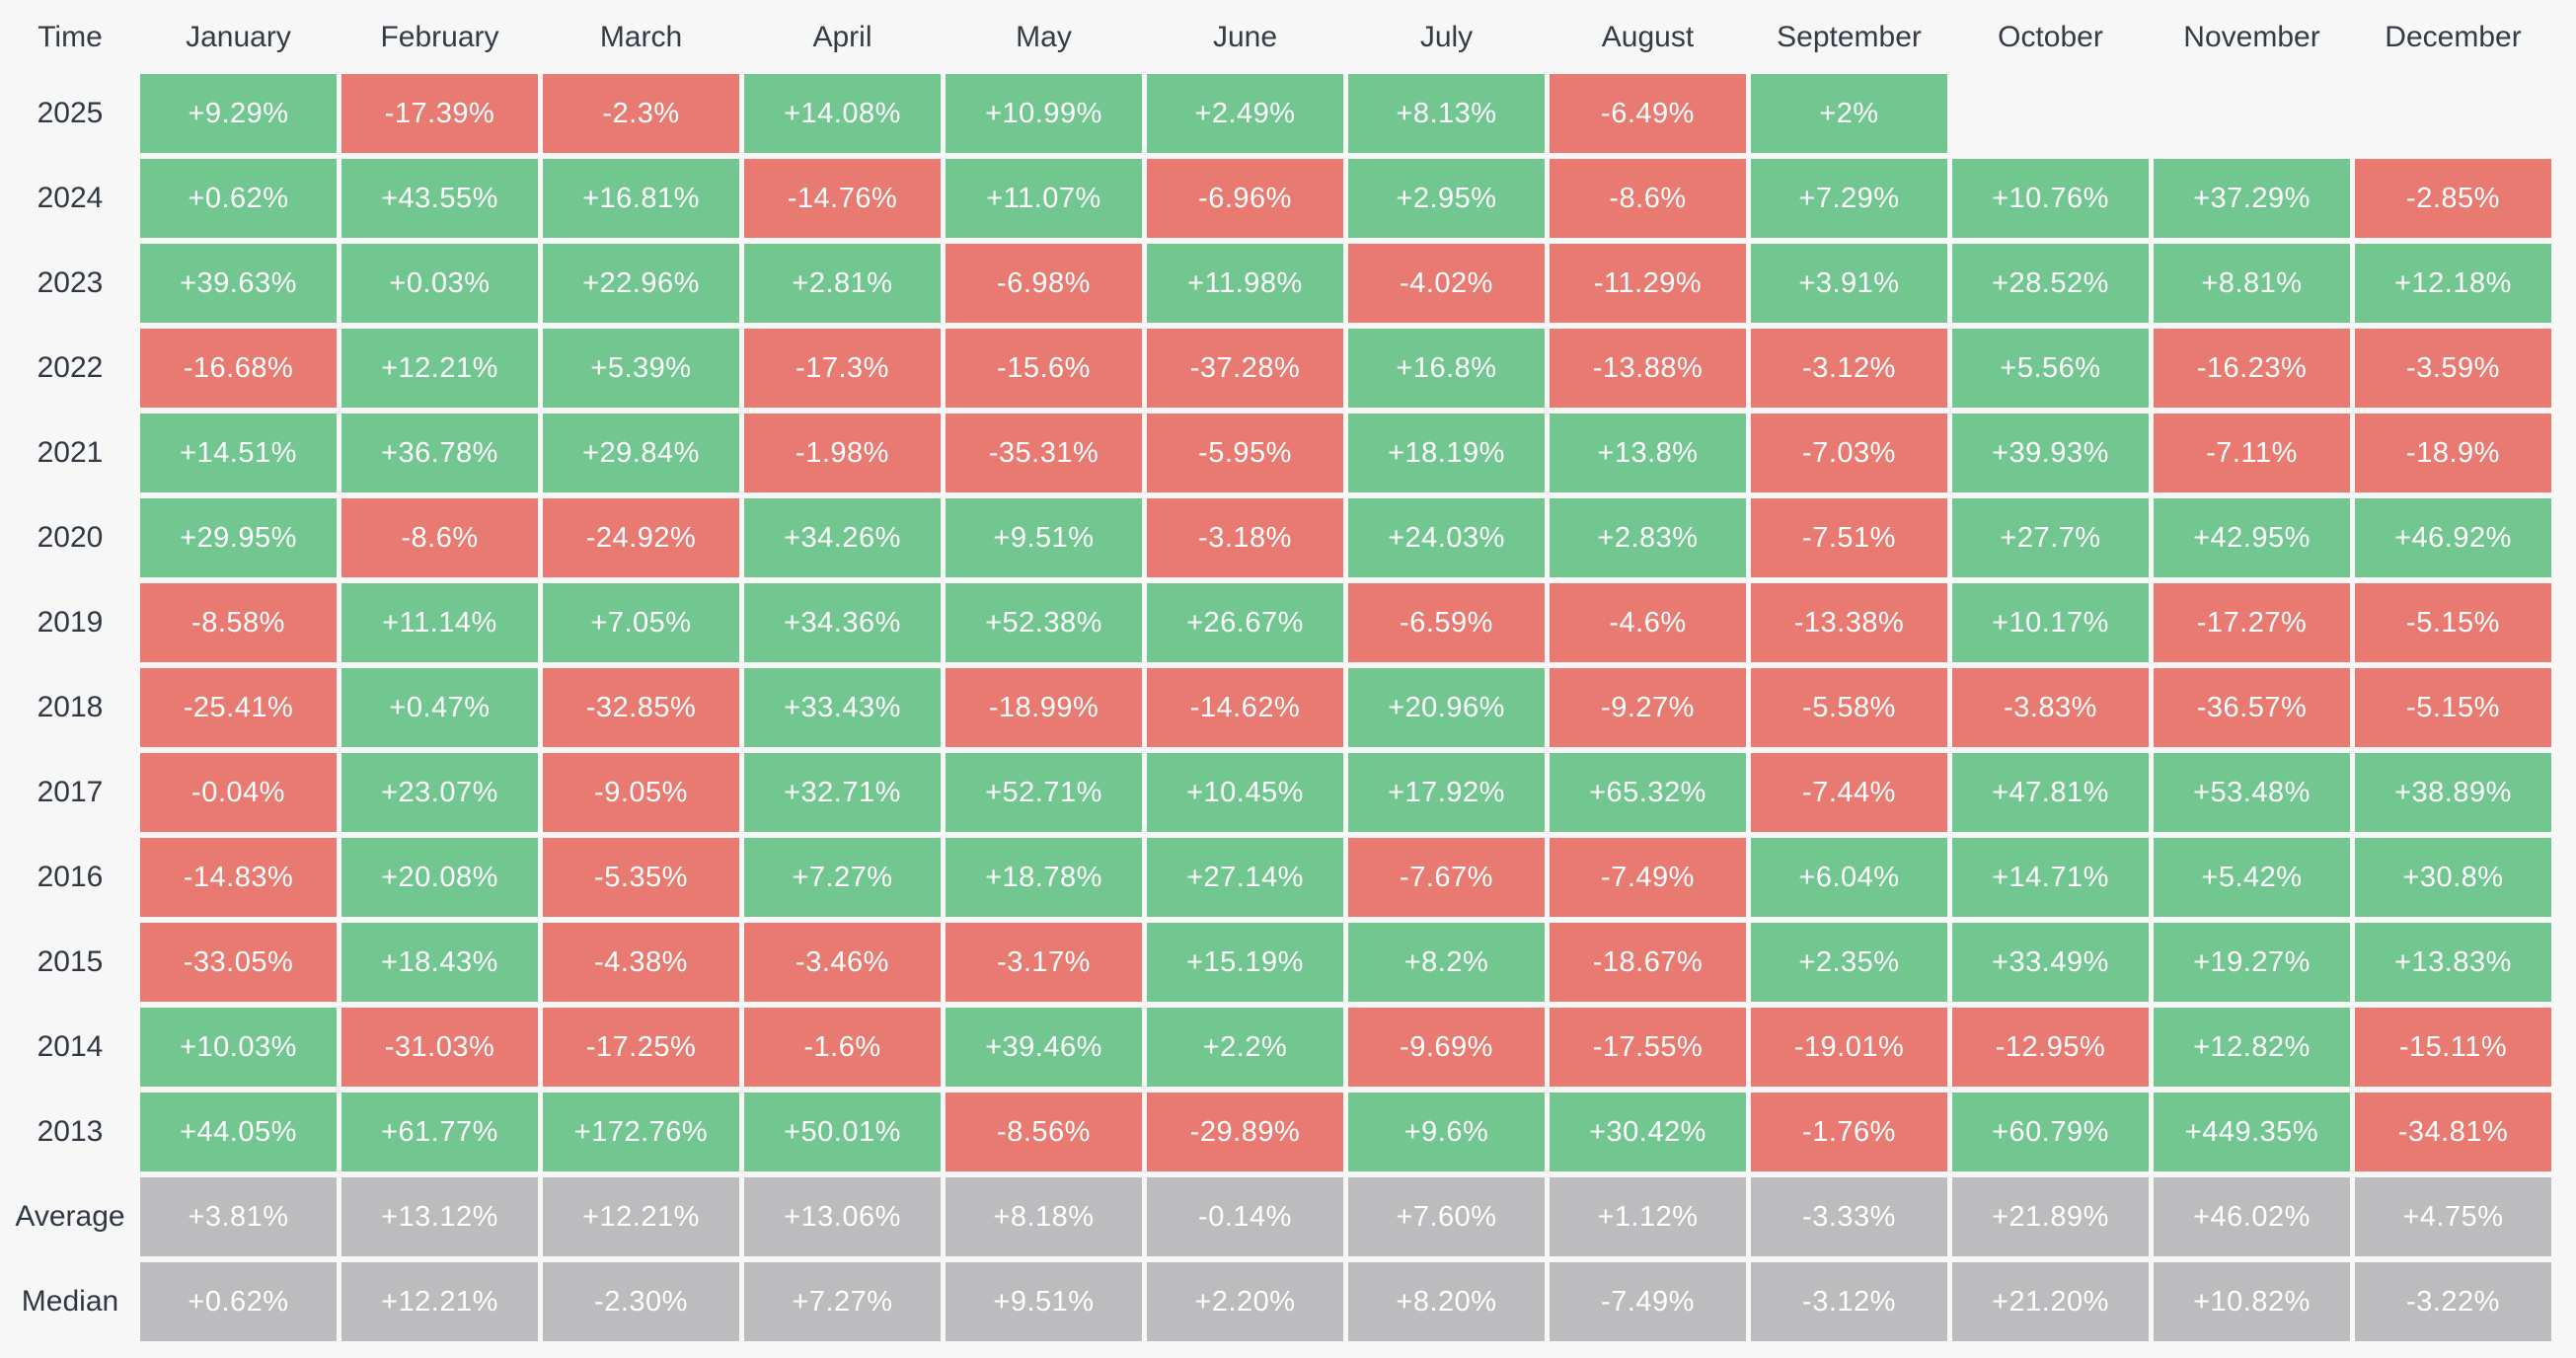 The height and width of the screenshot is (1358, 2576). Describe the element at coordinates (1849, 113) in the screenshot. I see `return-cell-2025-september: +2%` at that location.